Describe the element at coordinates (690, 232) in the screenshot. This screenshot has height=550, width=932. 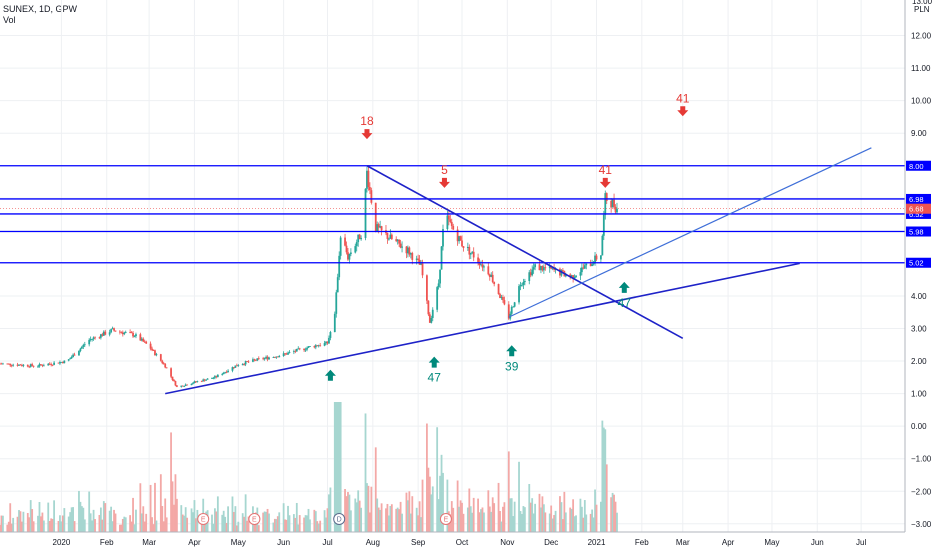
I see `trendline-rising-light` at that location.